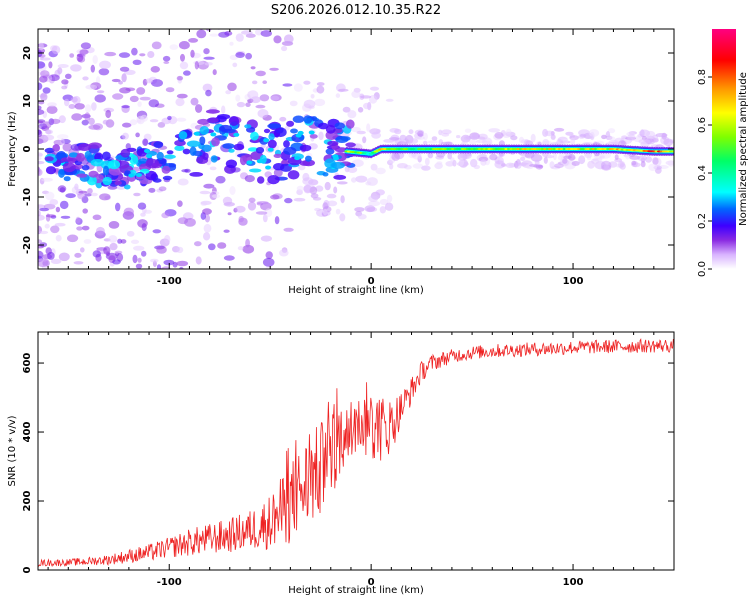  Describe the element at coordinates (704, 173) in the screenshot. I see `colorbar-ticks: 0.0 0.2 0.4 0.6 0.8` at that location.